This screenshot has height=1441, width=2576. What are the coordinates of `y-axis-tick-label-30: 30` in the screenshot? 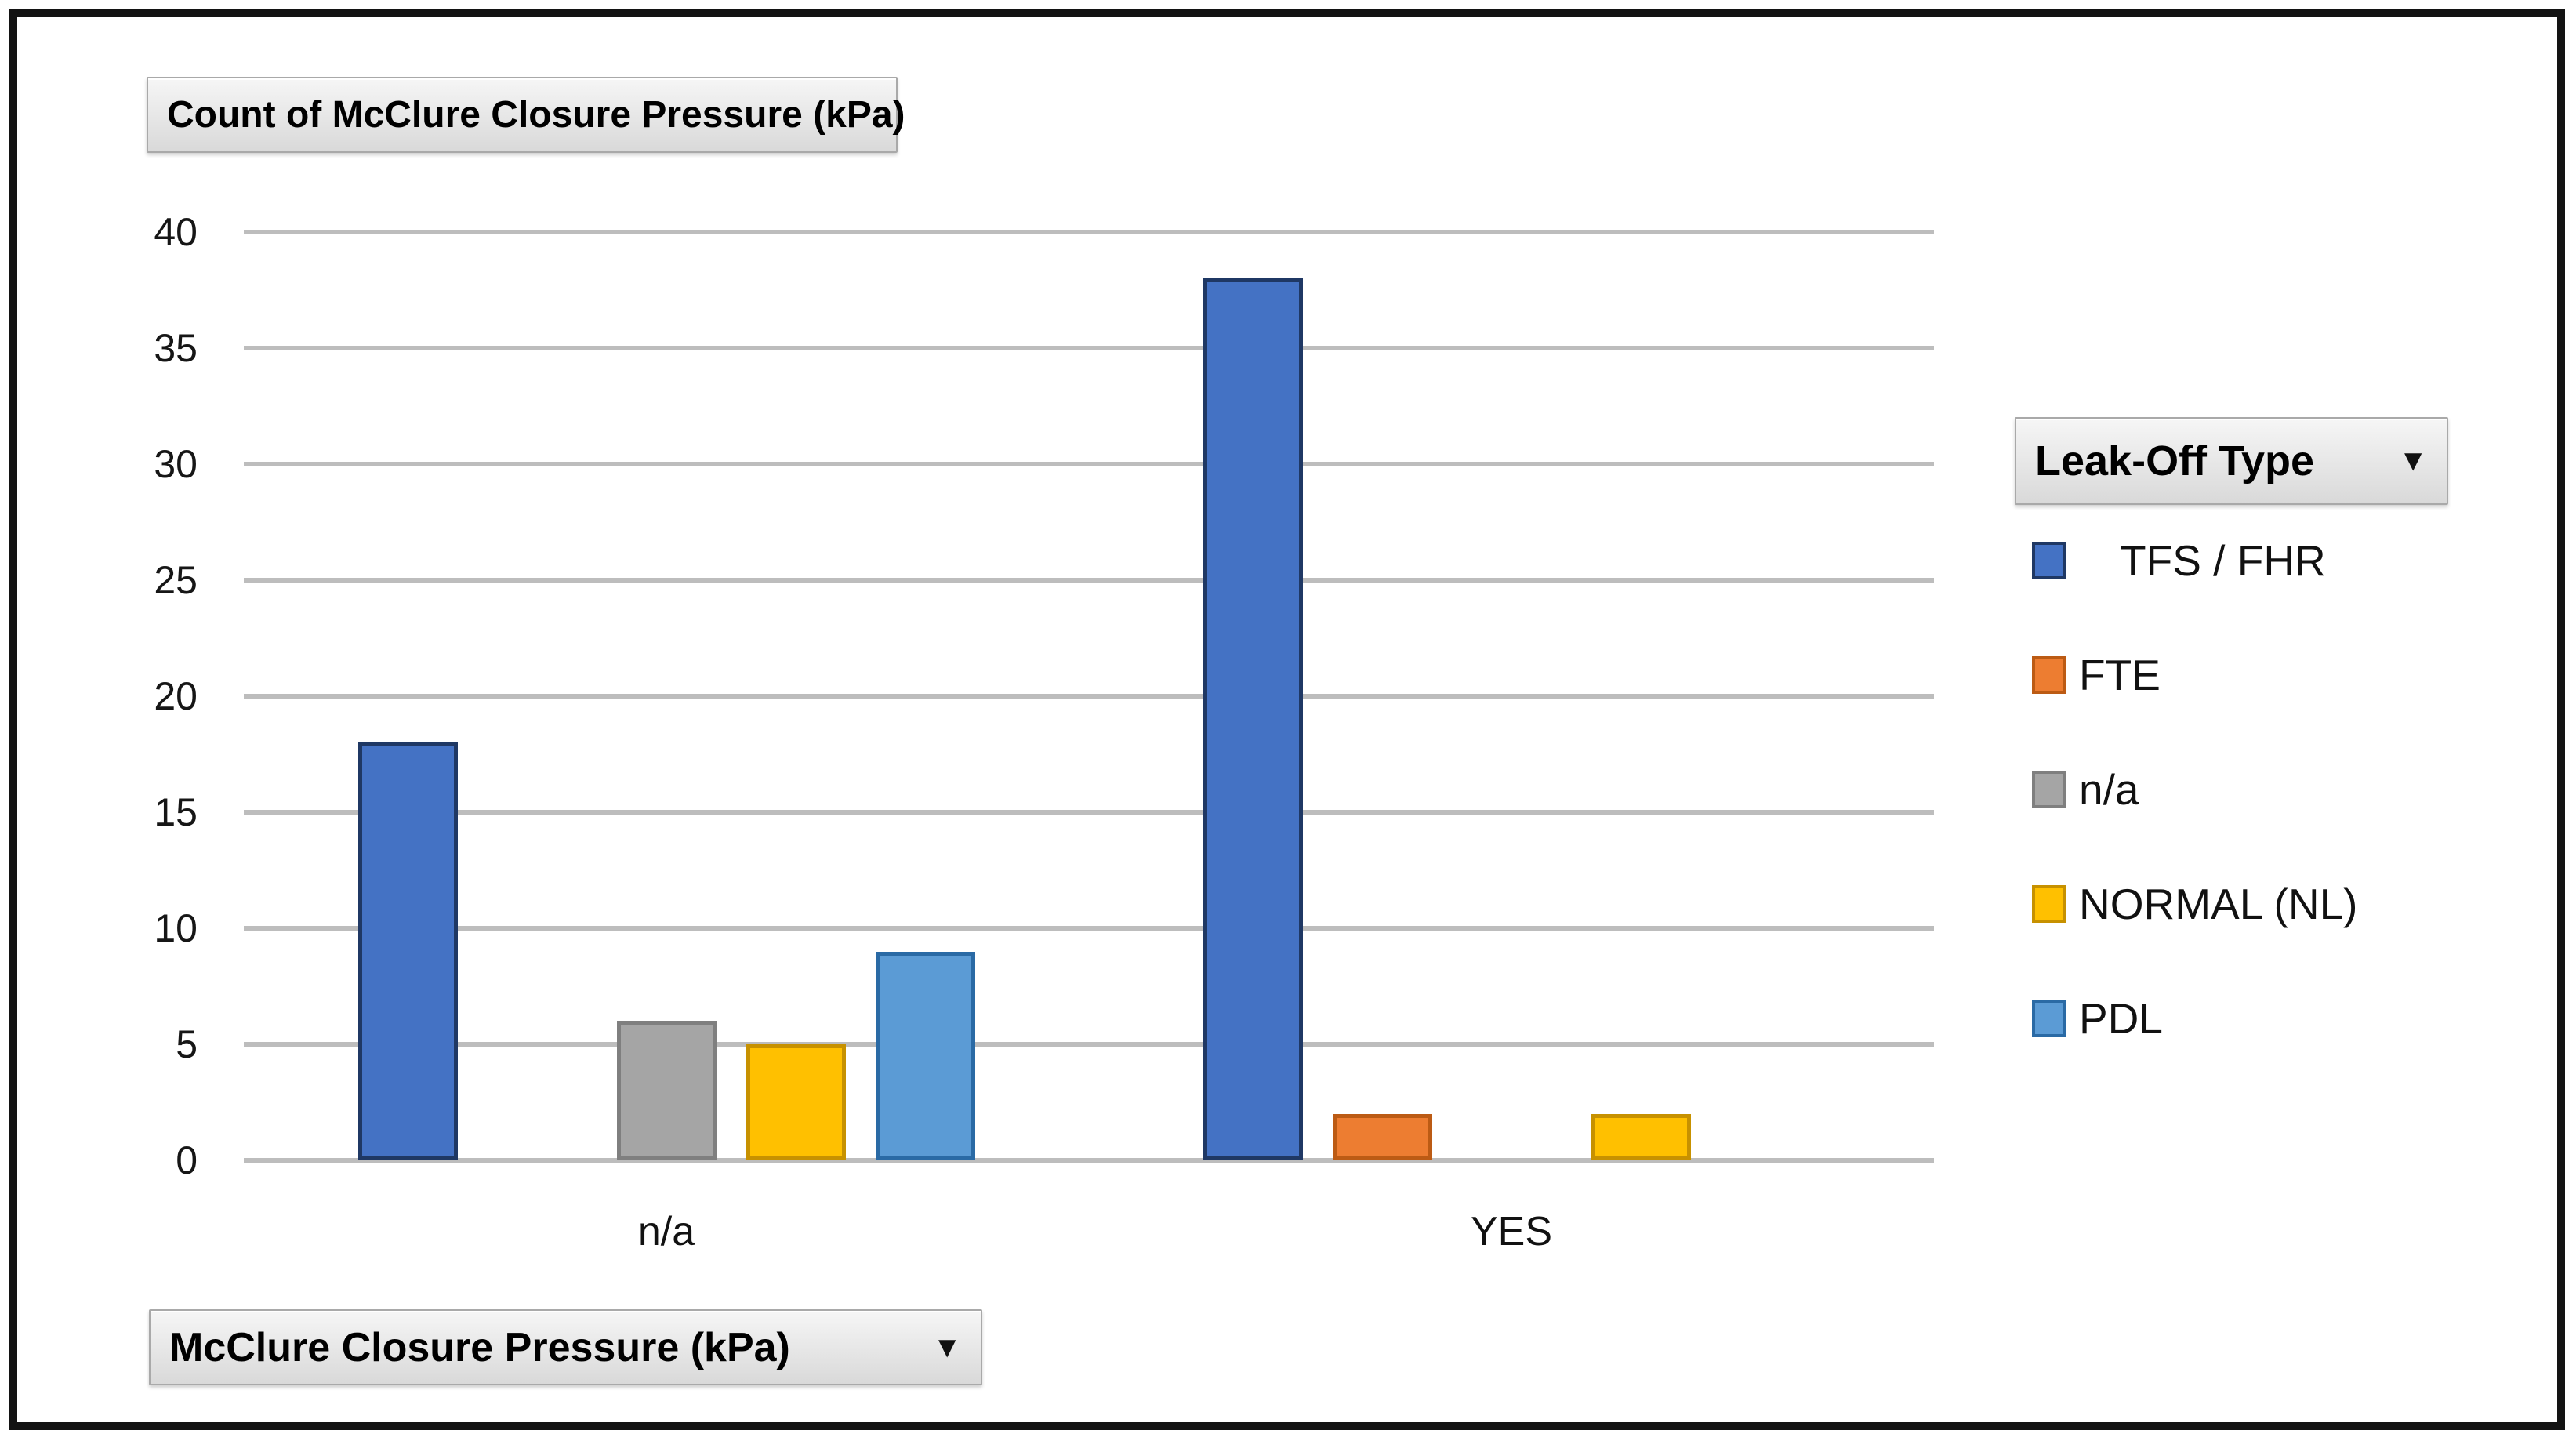 It's located at (176, 464).